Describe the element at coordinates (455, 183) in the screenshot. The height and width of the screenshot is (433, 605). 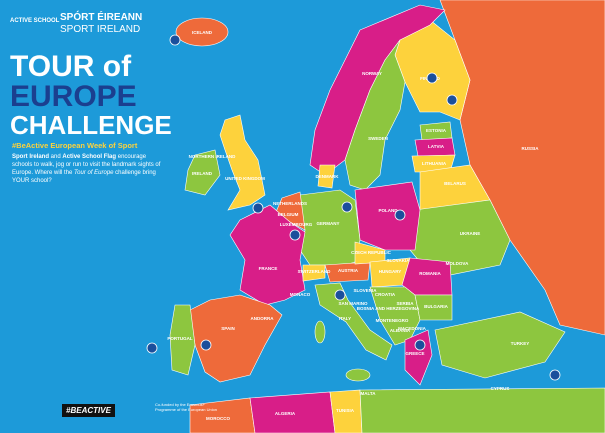
I see `country-label: BELARUS` at that location.